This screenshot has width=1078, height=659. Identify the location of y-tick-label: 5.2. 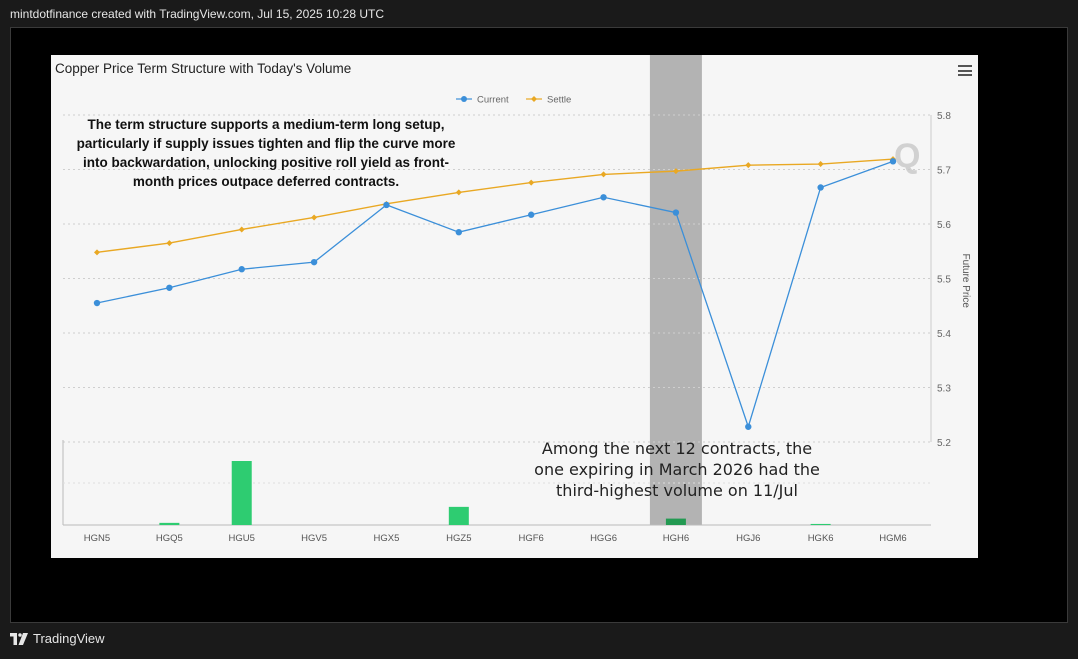
(944, 443).